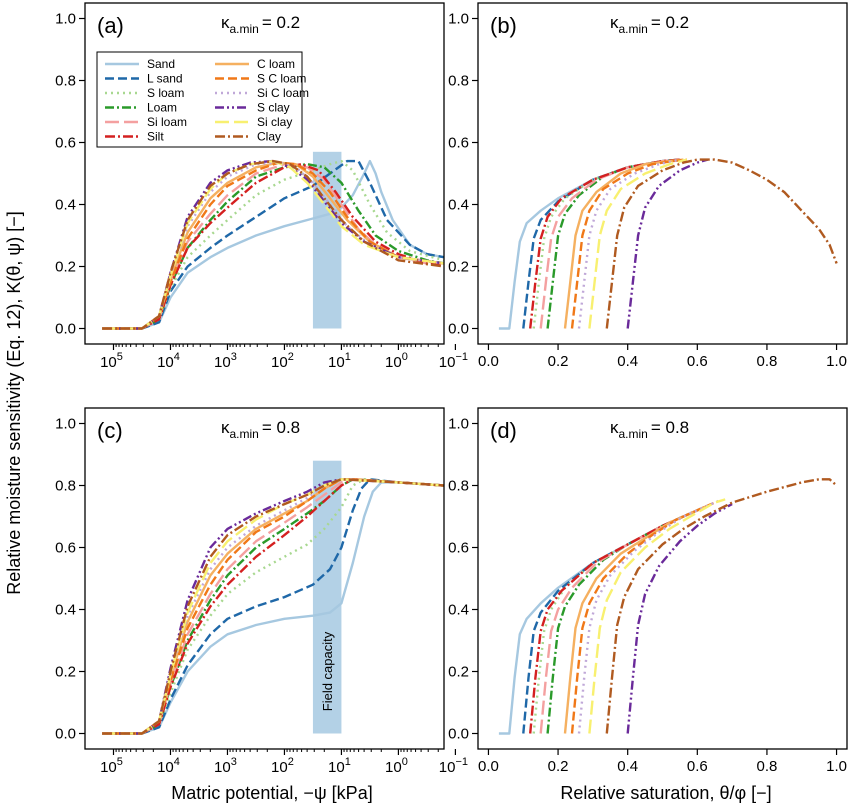  I want to click on x-tick-label: 10⁴, so click(168, 361).